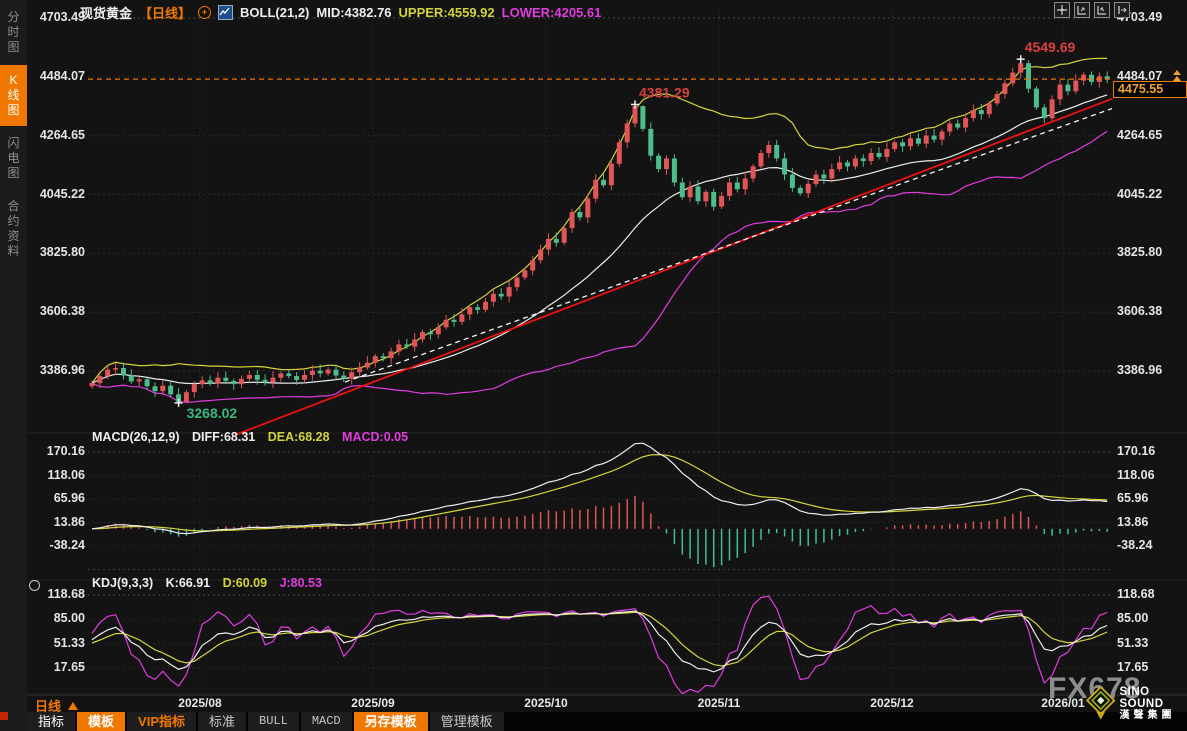 Image resolution: width=1187 pixels, height=731 pixels. I want to click on toolbar-button-macd: MACD, so click(326, 721).